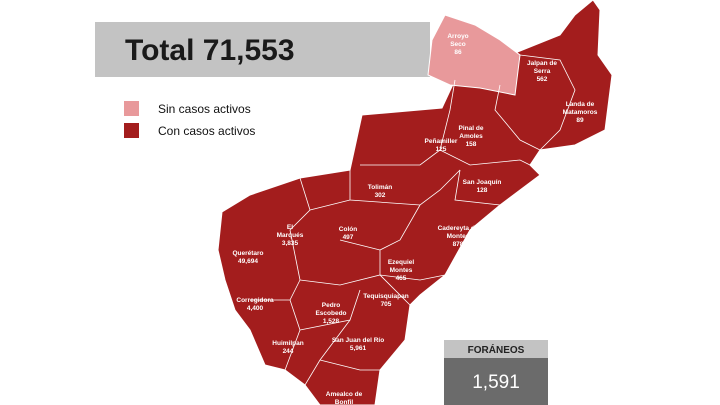  What do you see at coordinates (458, 52) in the screenshot?
I see `municipality-cases: 86` at bounding box center [458, 52].